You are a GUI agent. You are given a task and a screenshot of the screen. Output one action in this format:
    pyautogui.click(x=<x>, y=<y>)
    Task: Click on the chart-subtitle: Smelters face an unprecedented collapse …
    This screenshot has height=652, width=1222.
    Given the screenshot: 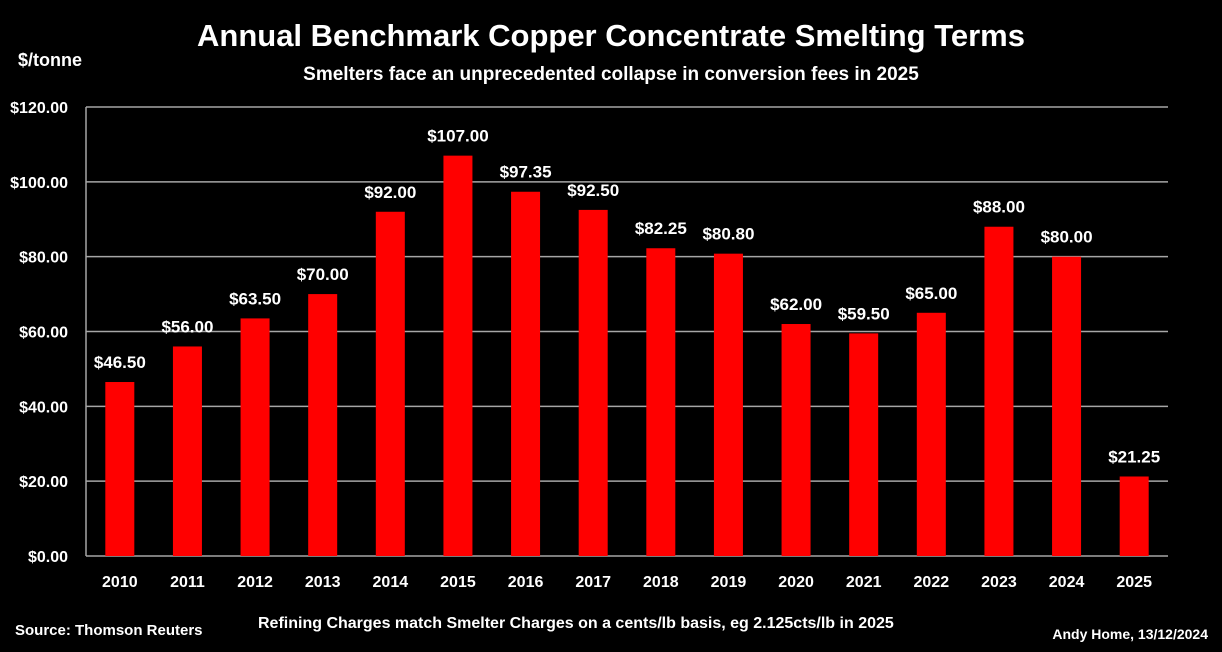 What is the action you would take?
    pyautogui.click(x=611, y=74)
    